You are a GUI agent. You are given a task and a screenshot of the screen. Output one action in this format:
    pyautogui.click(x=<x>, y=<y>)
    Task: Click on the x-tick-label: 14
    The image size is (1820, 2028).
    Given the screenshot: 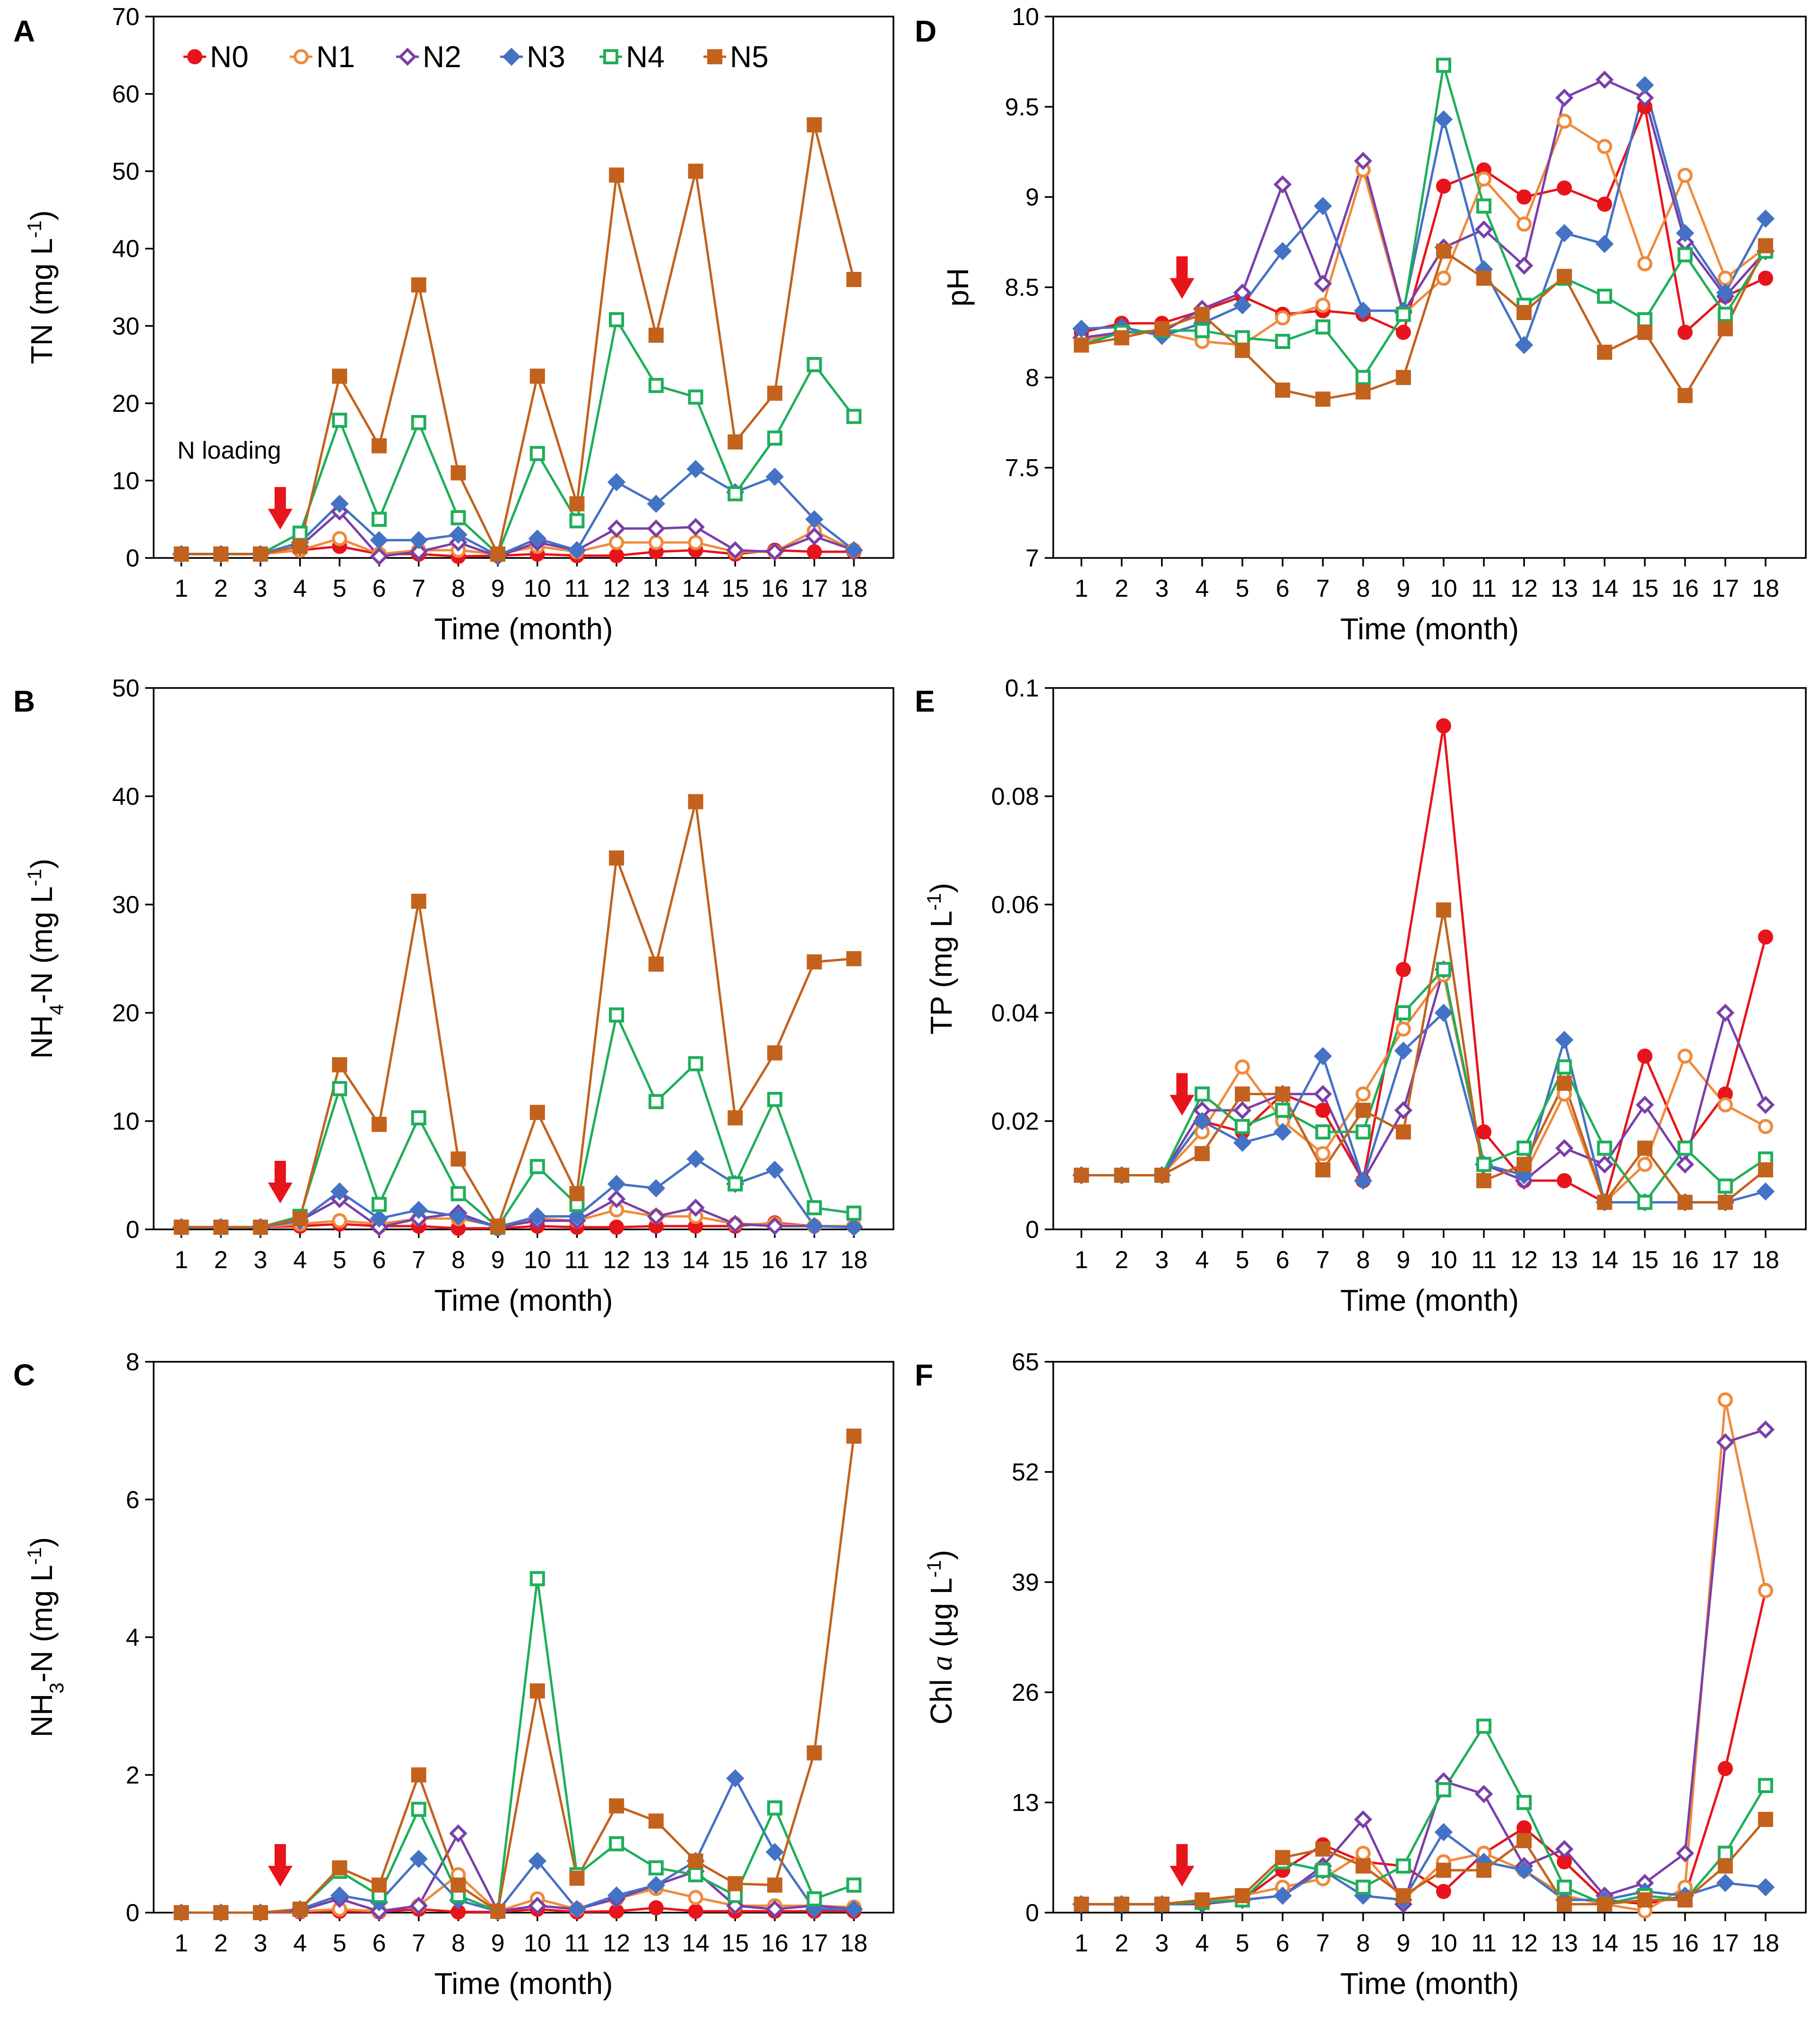 What is the action you would take?
    pyautogui.click(x=1604, y=588)
    